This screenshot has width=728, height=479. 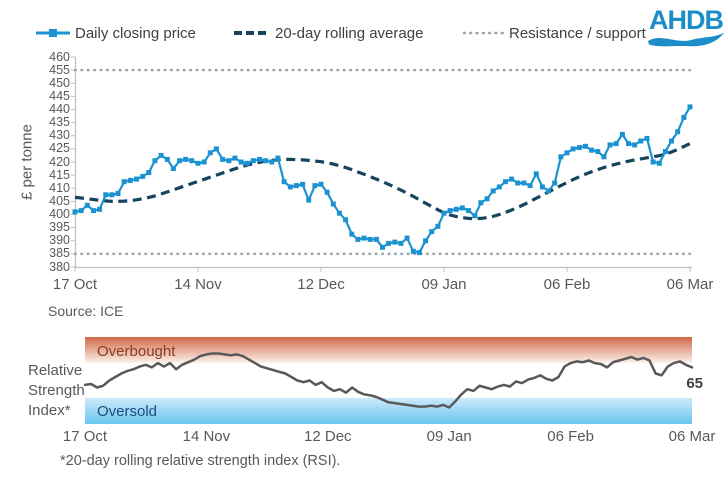 What do you see at coordinates (388, 380) in the screenshot?
I see `rsi-line` at bounding box center [388, 380].